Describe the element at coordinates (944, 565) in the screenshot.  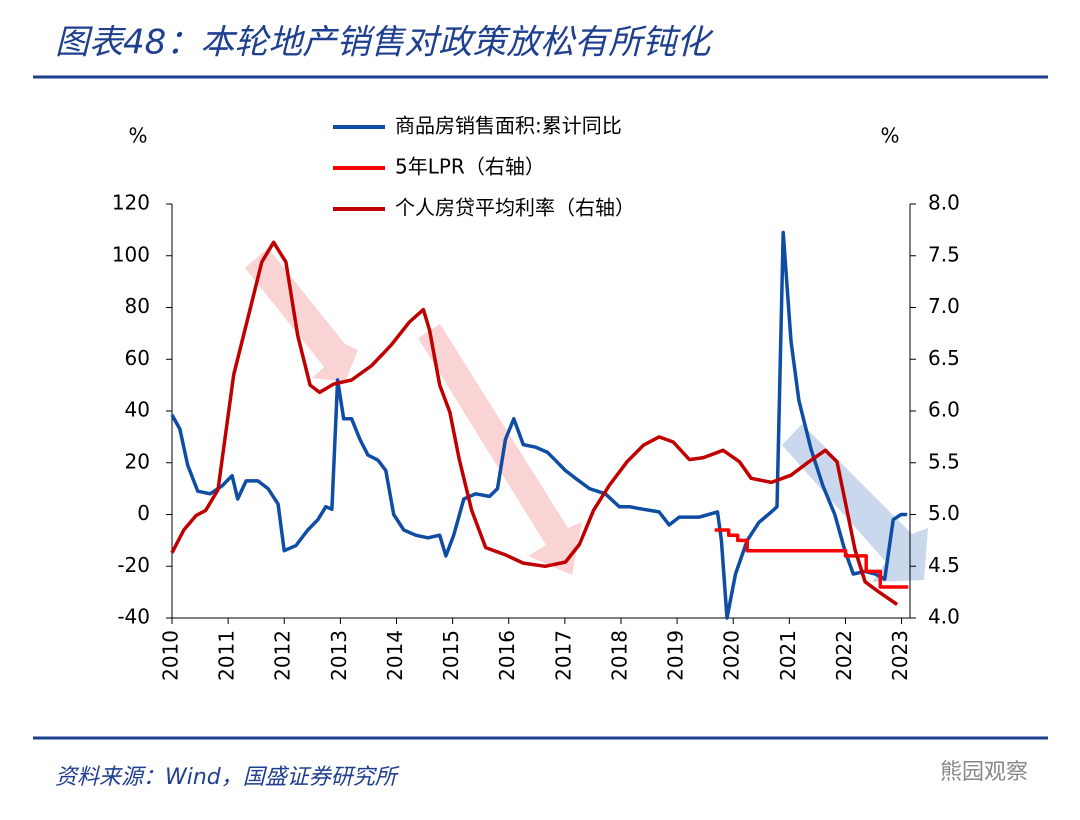
I see `y2-tick-label: 4.5` at that location.